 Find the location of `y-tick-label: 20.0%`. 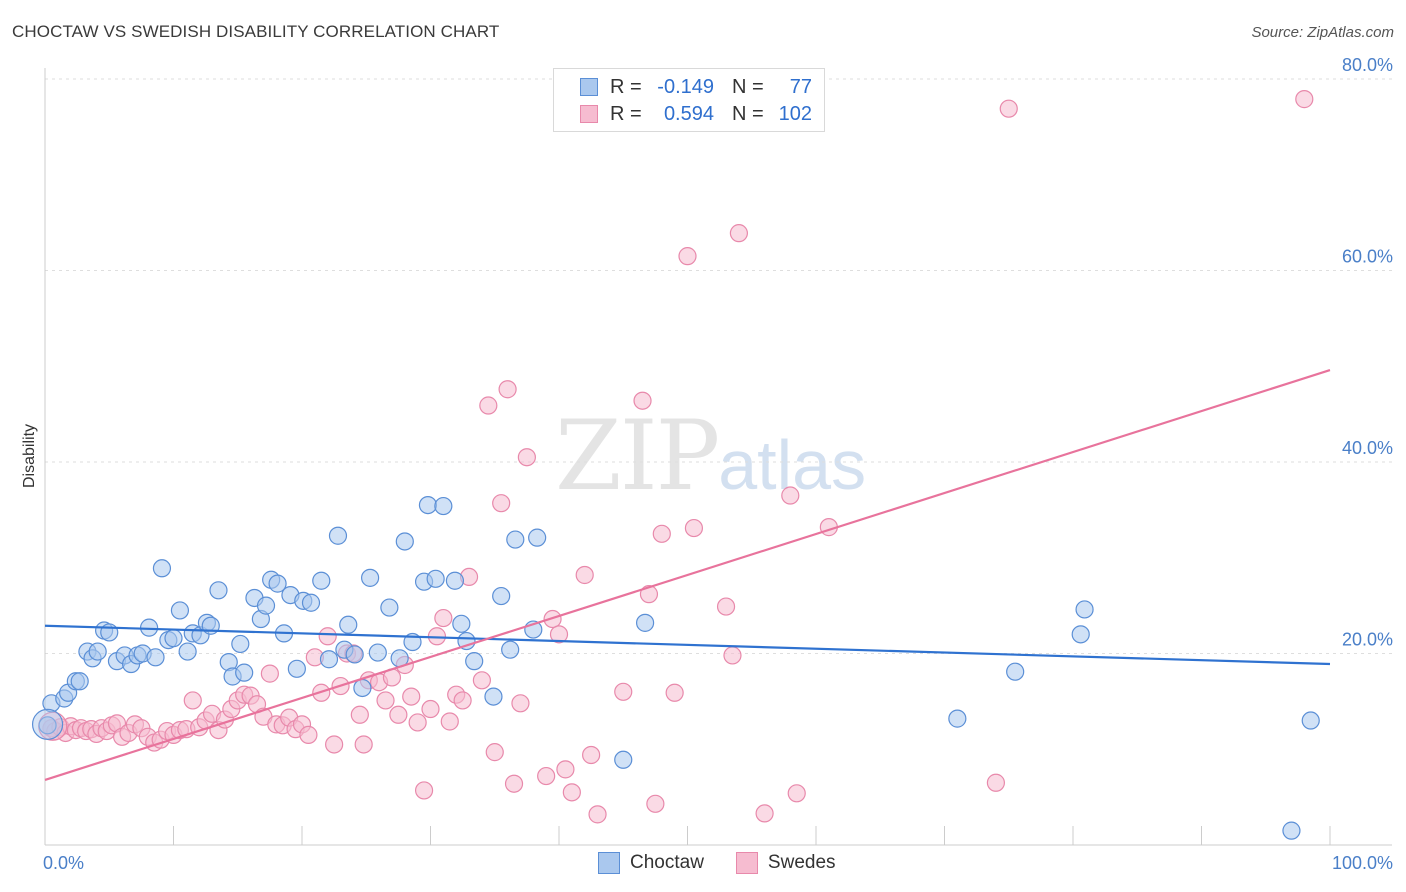

y-tick-label: 20.0% is located at coordinates (1367, 640).